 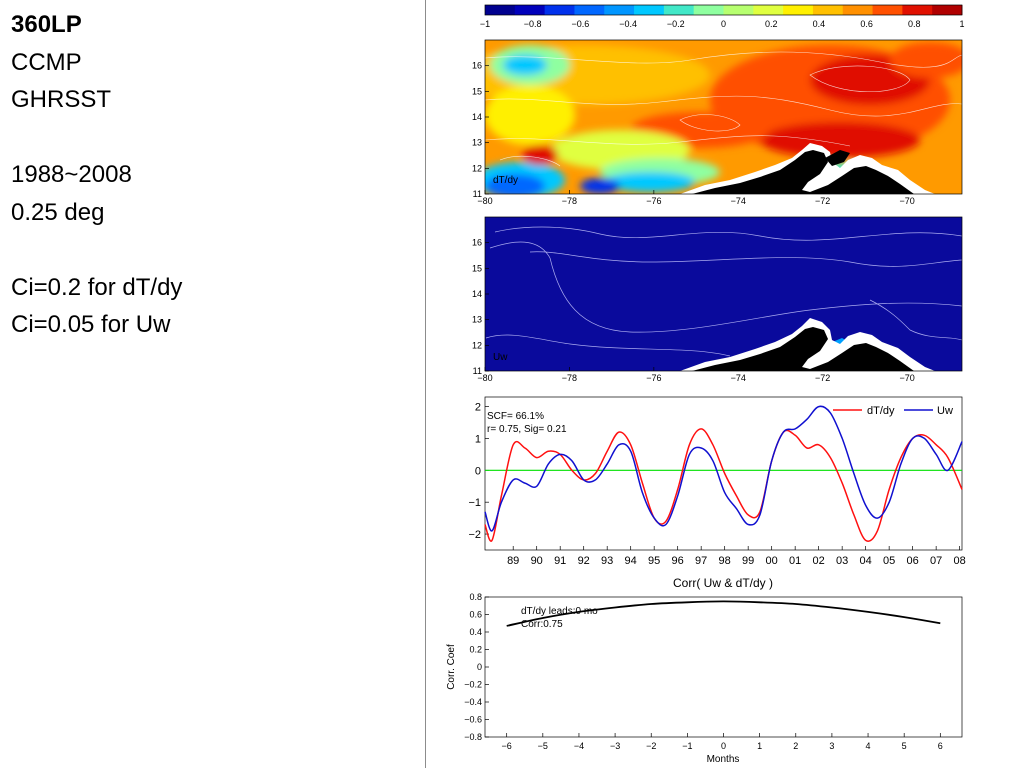 What do you see at coordinates (960, 561) in the screenshot?
I see `x-tick-label: 08` at bounding box center [960, 561].